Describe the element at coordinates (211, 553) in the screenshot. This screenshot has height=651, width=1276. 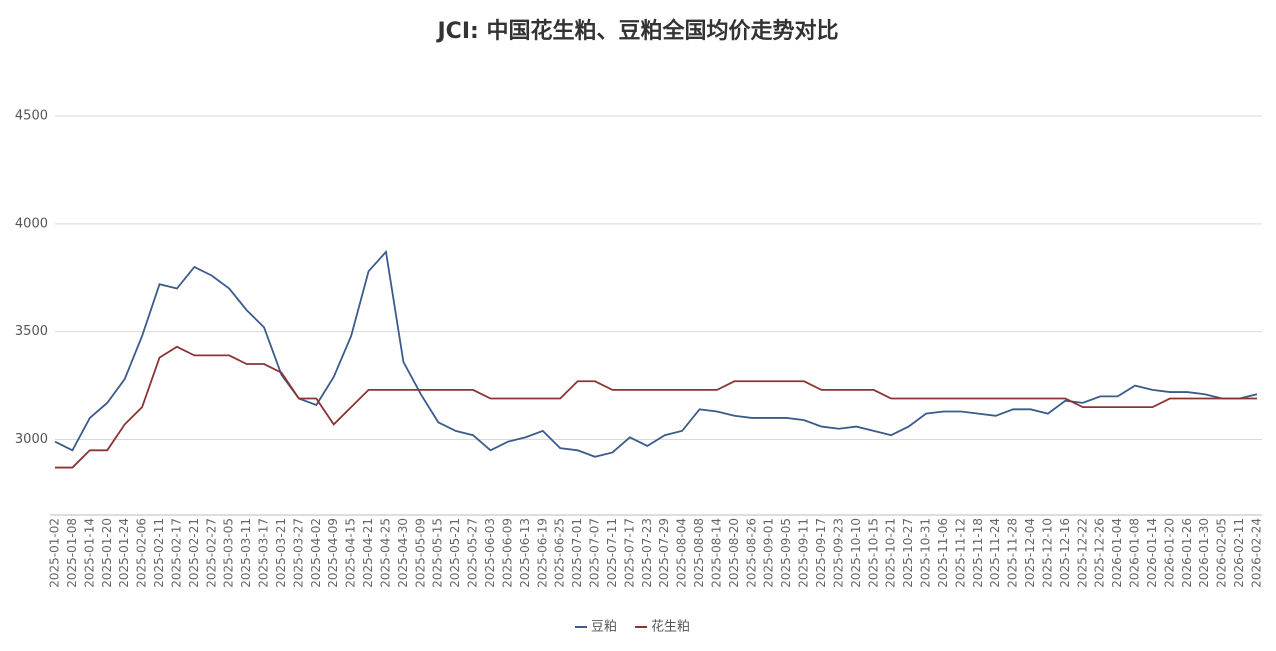
I see `x-tick-label: 2025-02-27` at that location.